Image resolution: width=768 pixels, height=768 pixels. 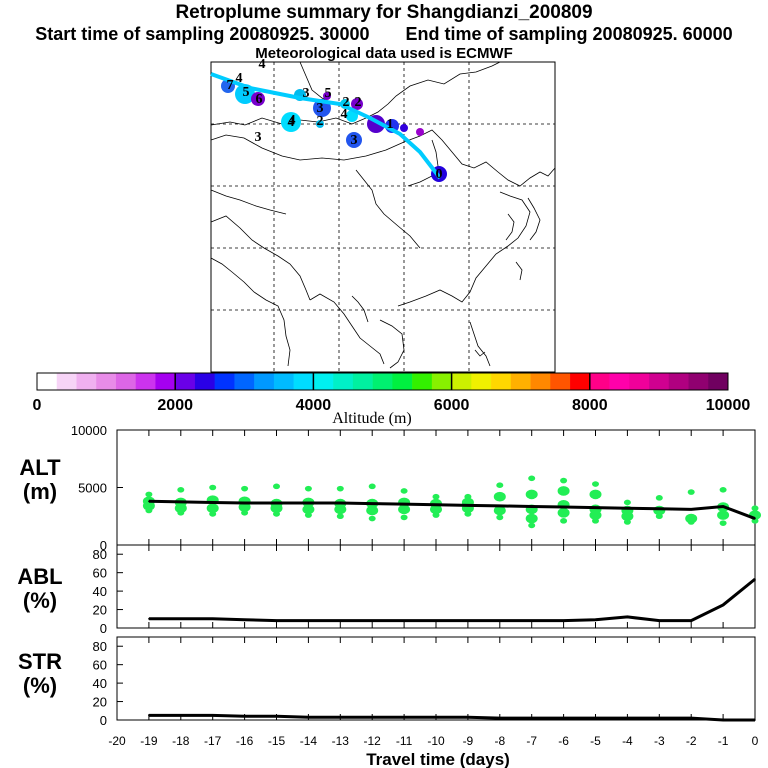 I want to click on plume-track, so click(x=326, y=126).